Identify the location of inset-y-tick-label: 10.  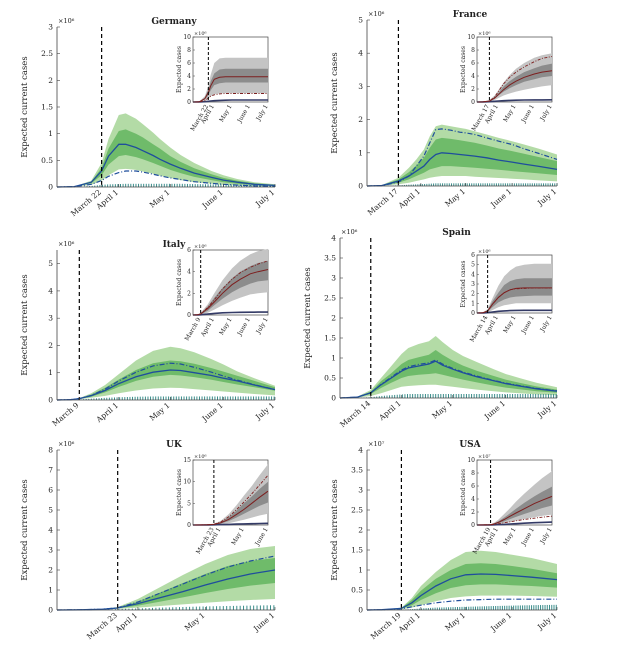
(471, 37).